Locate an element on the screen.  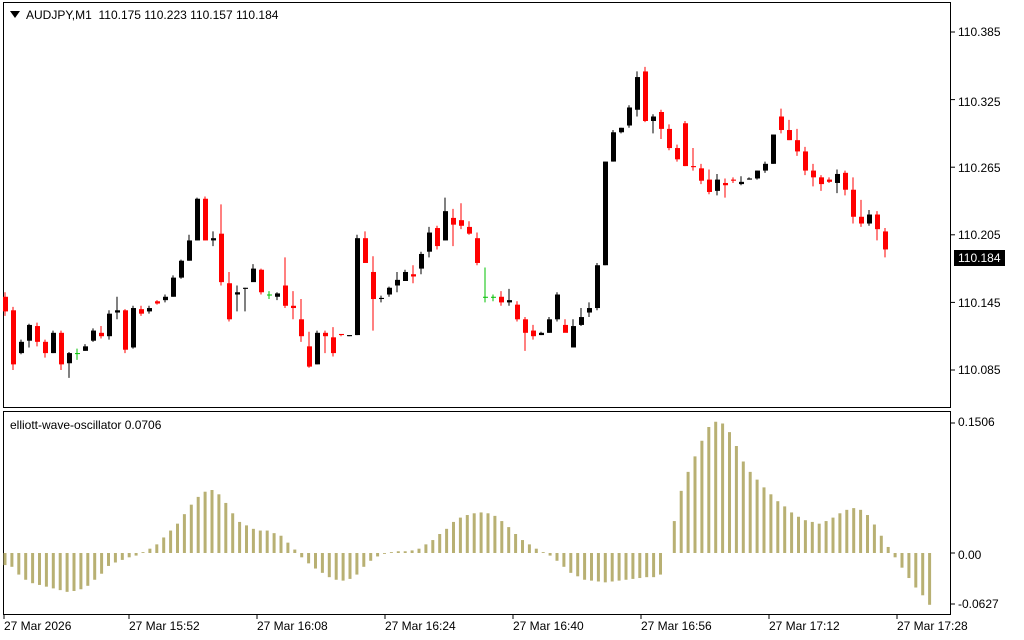
price-label: 110.085 is located at coordinates (979, 370).